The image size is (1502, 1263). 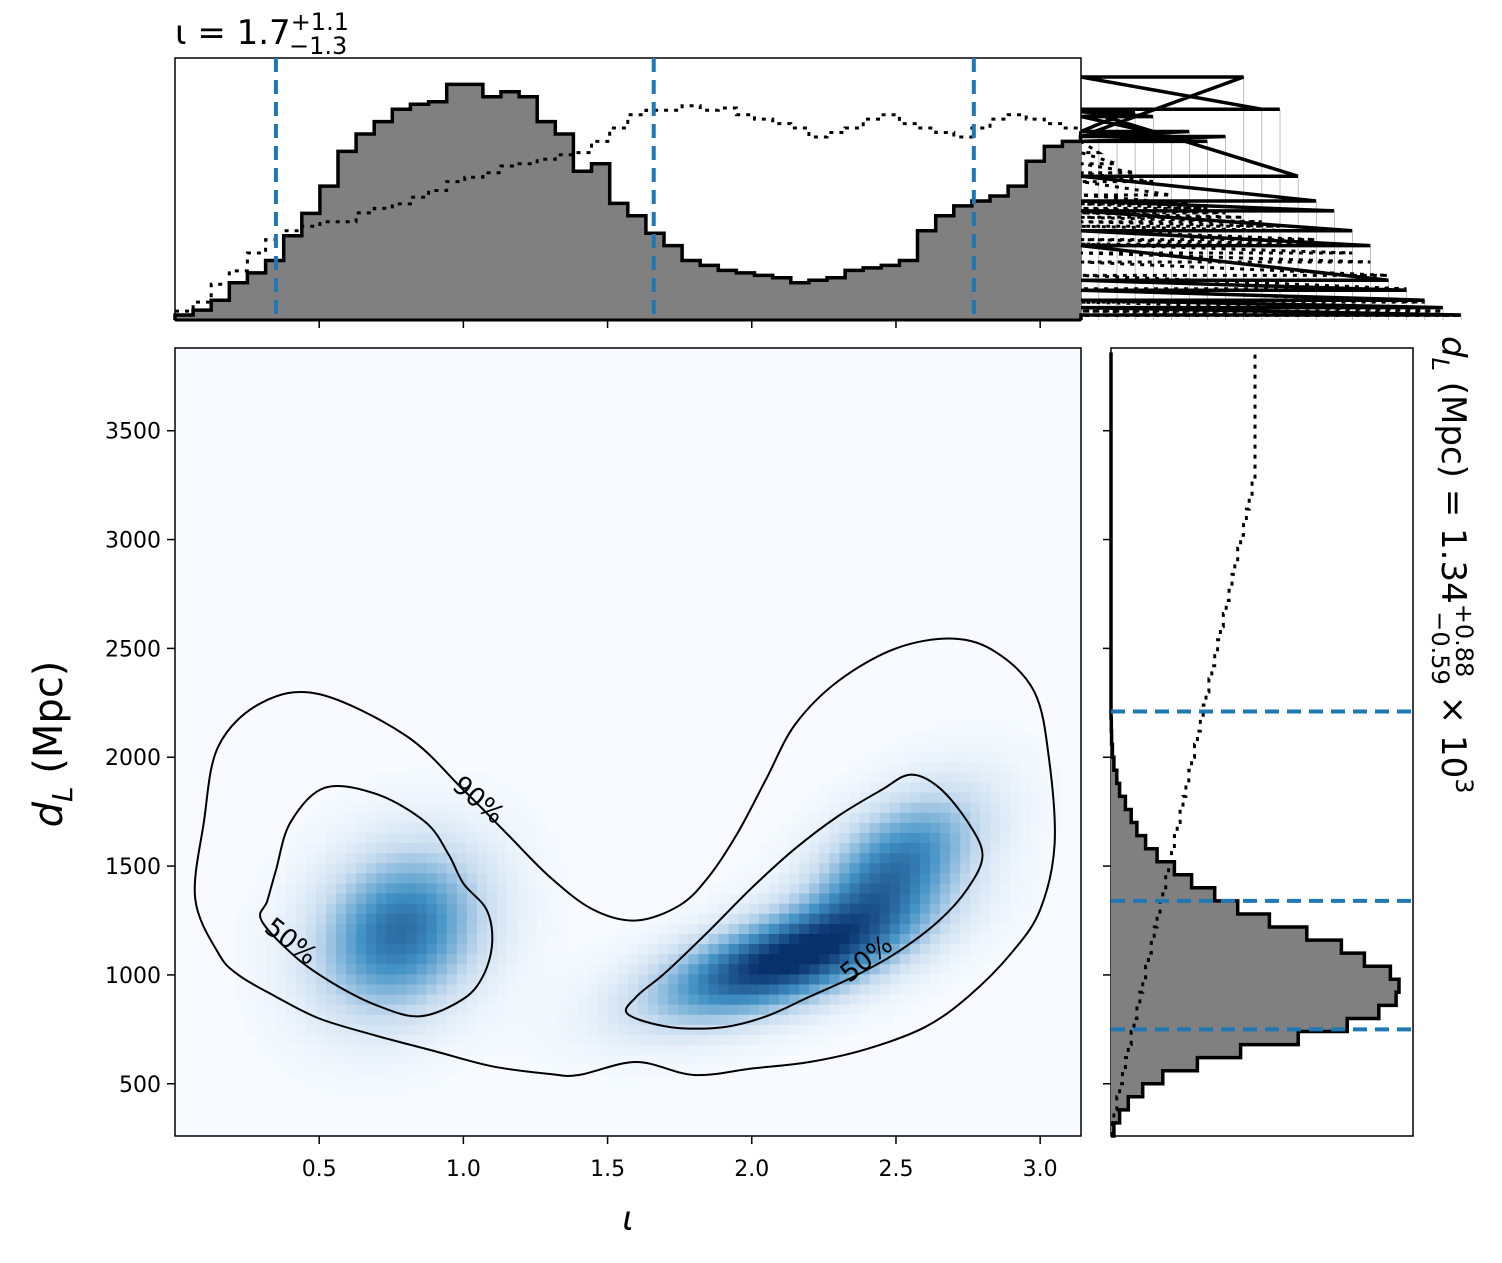 I want to click on distance-posterior-bar, so click(x=1124, y=829).